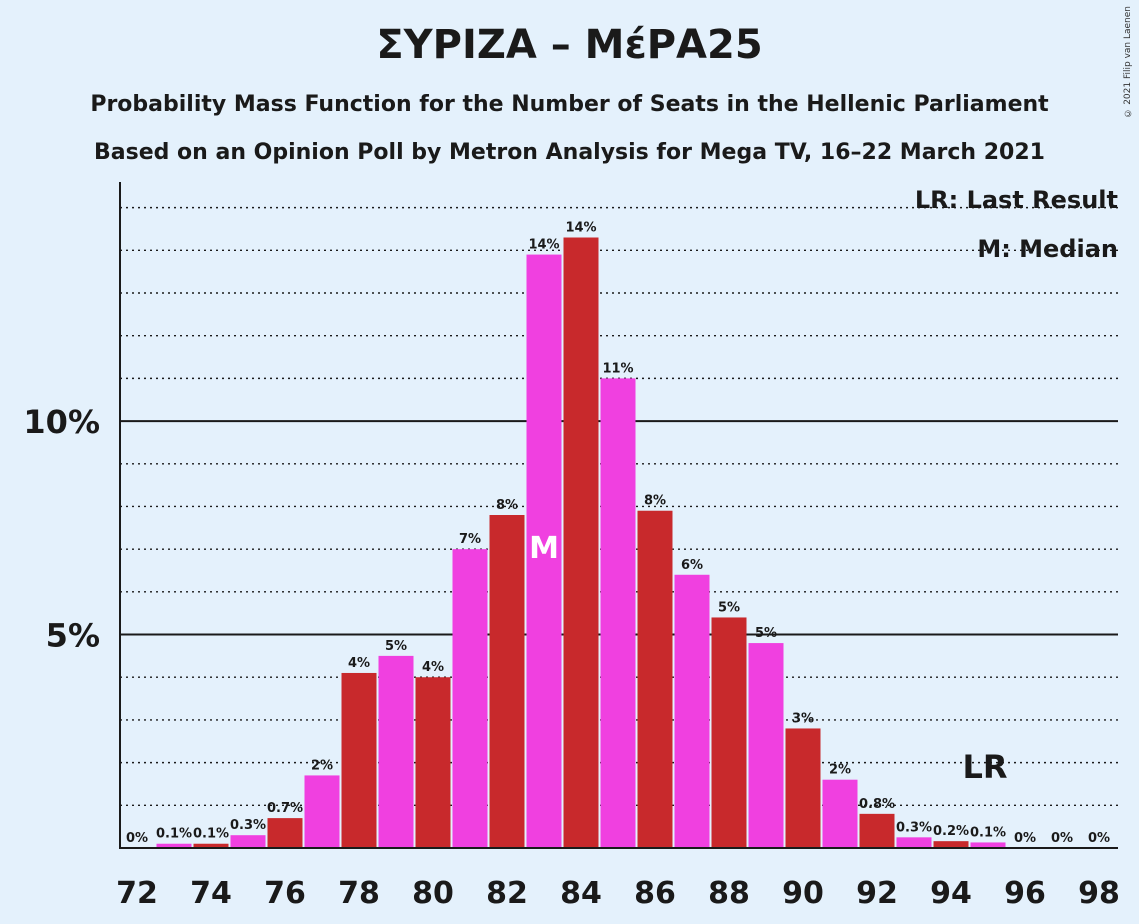  What do you see at coordinates (729, 893) in the screenshot?
I see `x-tick-label: 88` at bounding box center [729, 893].